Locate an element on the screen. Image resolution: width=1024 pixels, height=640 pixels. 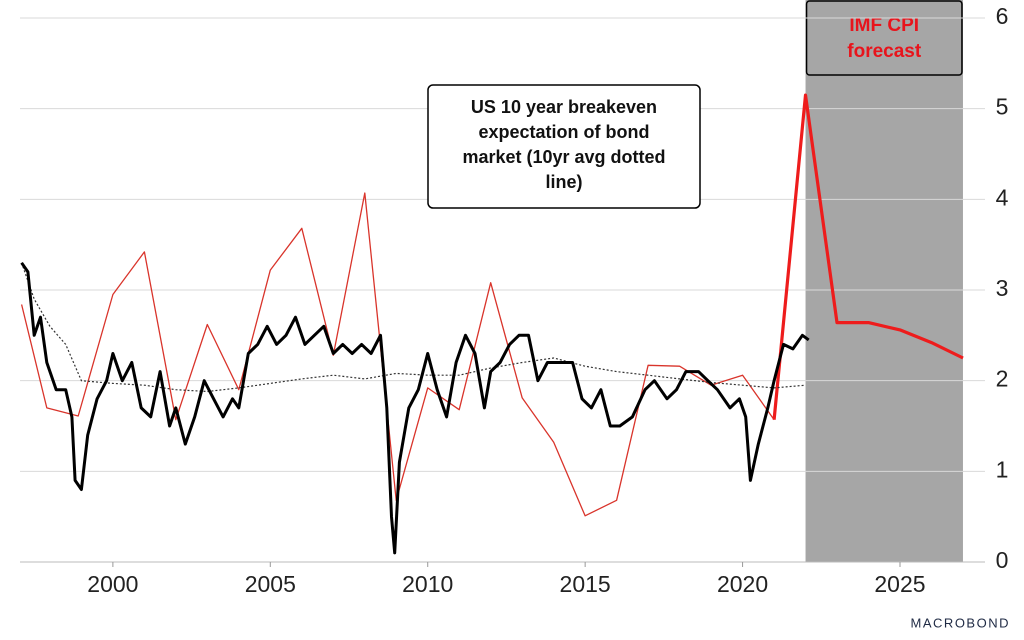
annotation-box is located at coordinates (564, 146).